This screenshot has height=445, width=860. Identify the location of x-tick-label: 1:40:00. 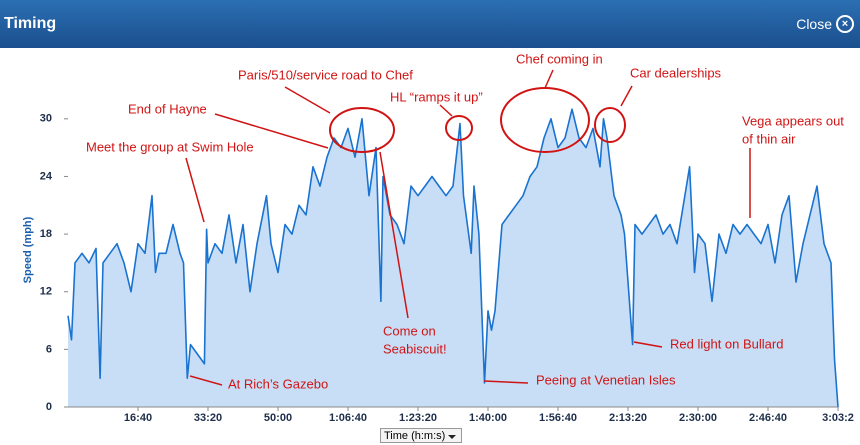
(488, 418).